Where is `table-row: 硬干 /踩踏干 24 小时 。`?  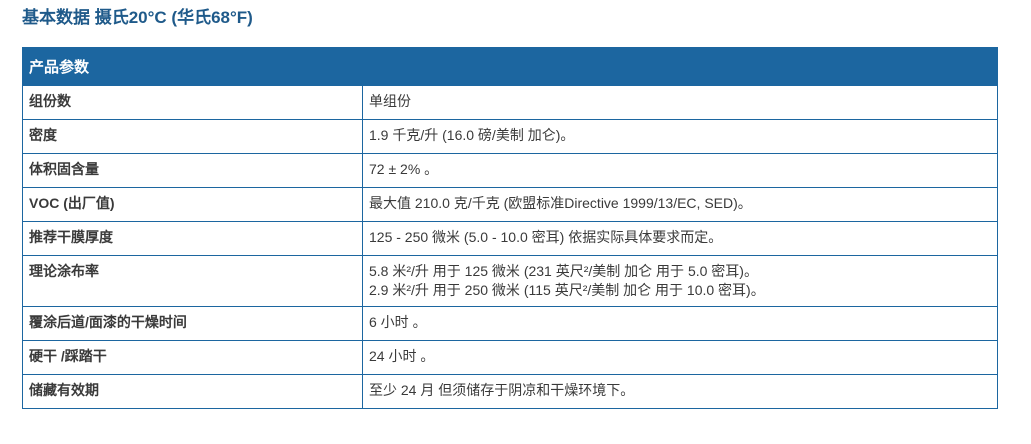
table-row: 硬干 /踩踏干 24 小时 。 is located at coordinates (510, 357).